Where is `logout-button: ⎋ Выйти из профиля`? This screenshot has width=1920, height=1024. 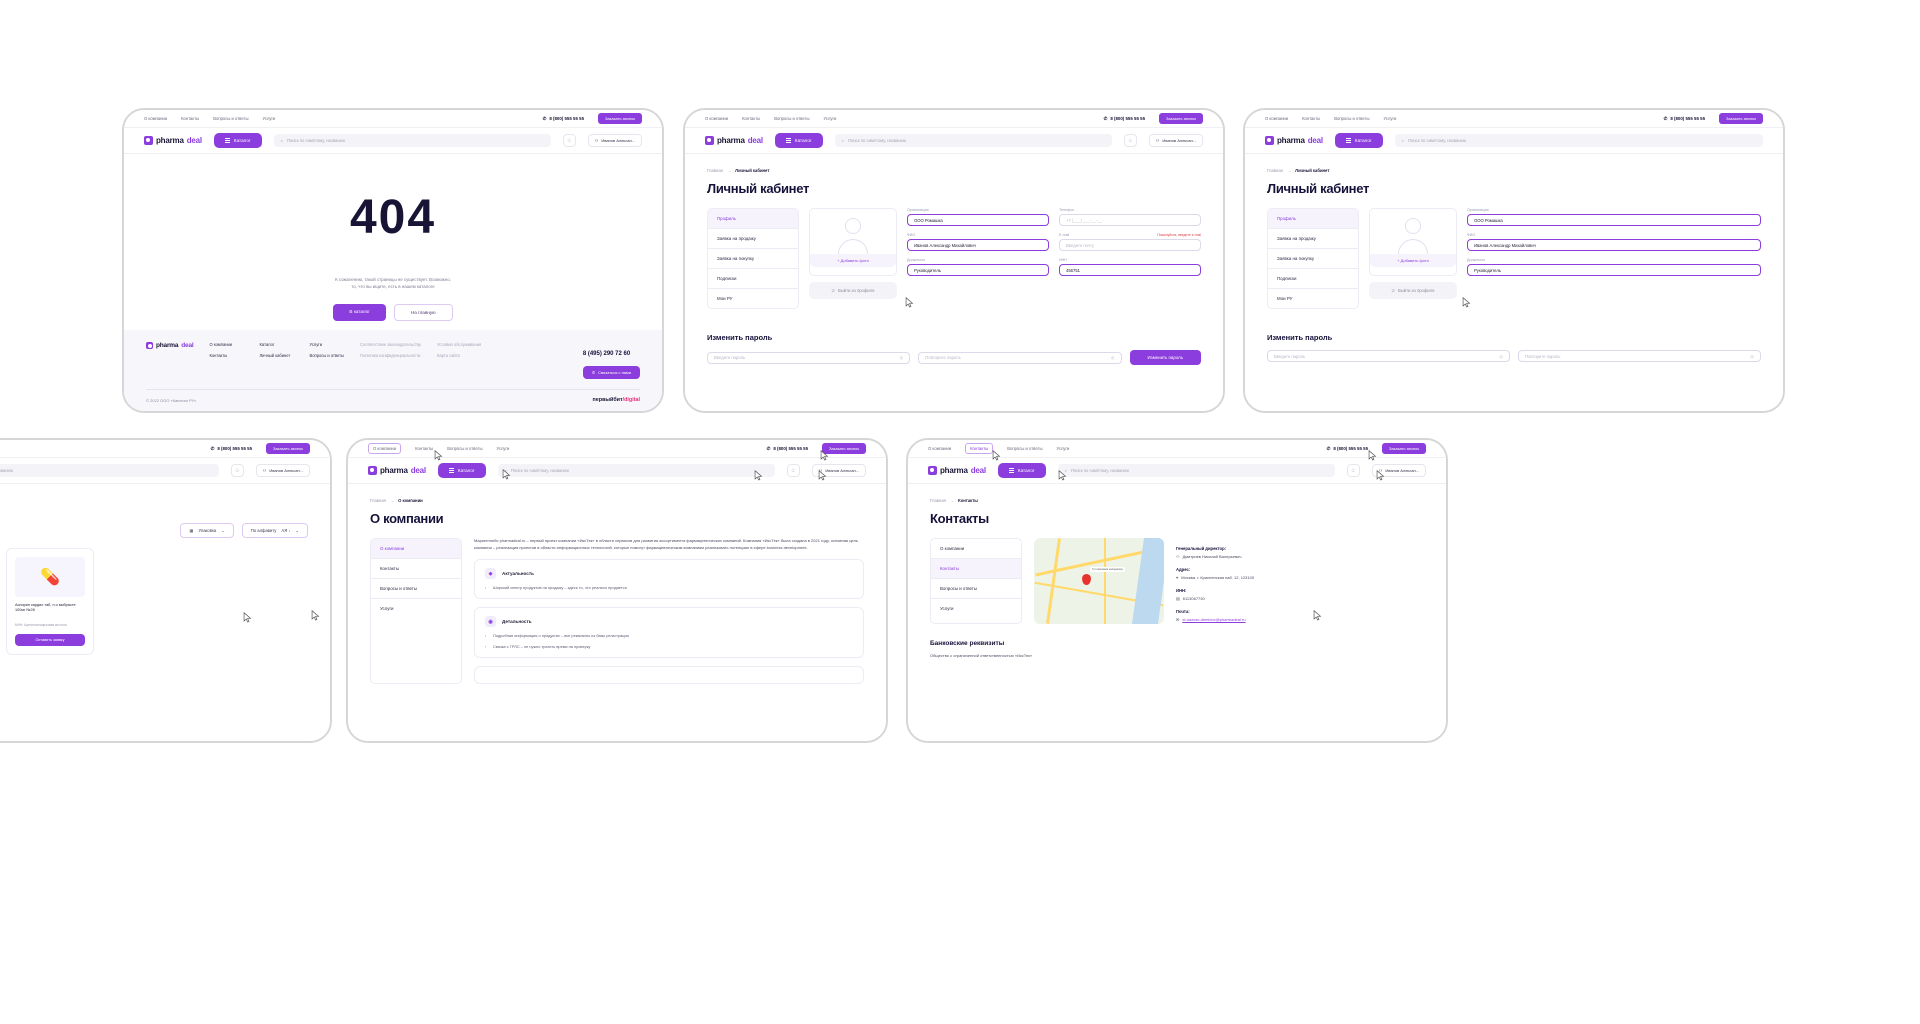
logout-button: ⎋ Выйти из профиля is located at coordinates (1413, 290).